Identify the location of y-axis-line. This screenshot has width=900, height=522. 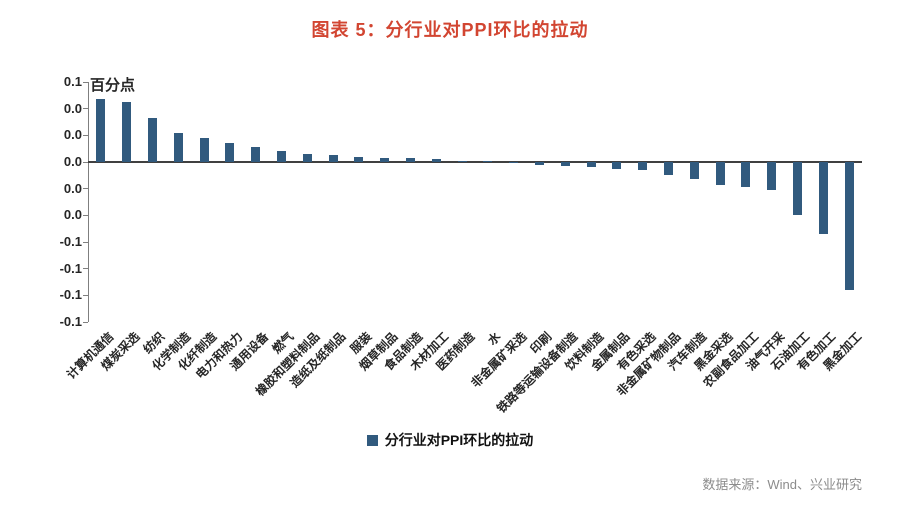
(88, 202).